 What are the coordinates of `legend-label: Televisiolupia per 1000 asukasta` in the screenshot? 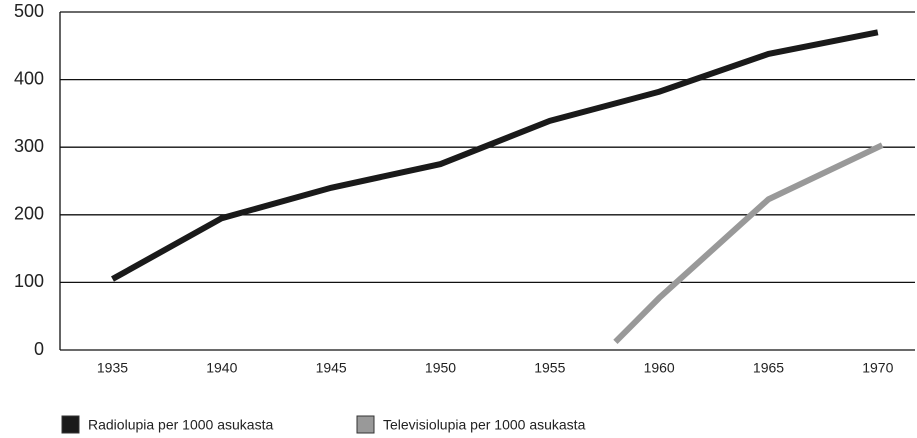 It's located at (484, 425).